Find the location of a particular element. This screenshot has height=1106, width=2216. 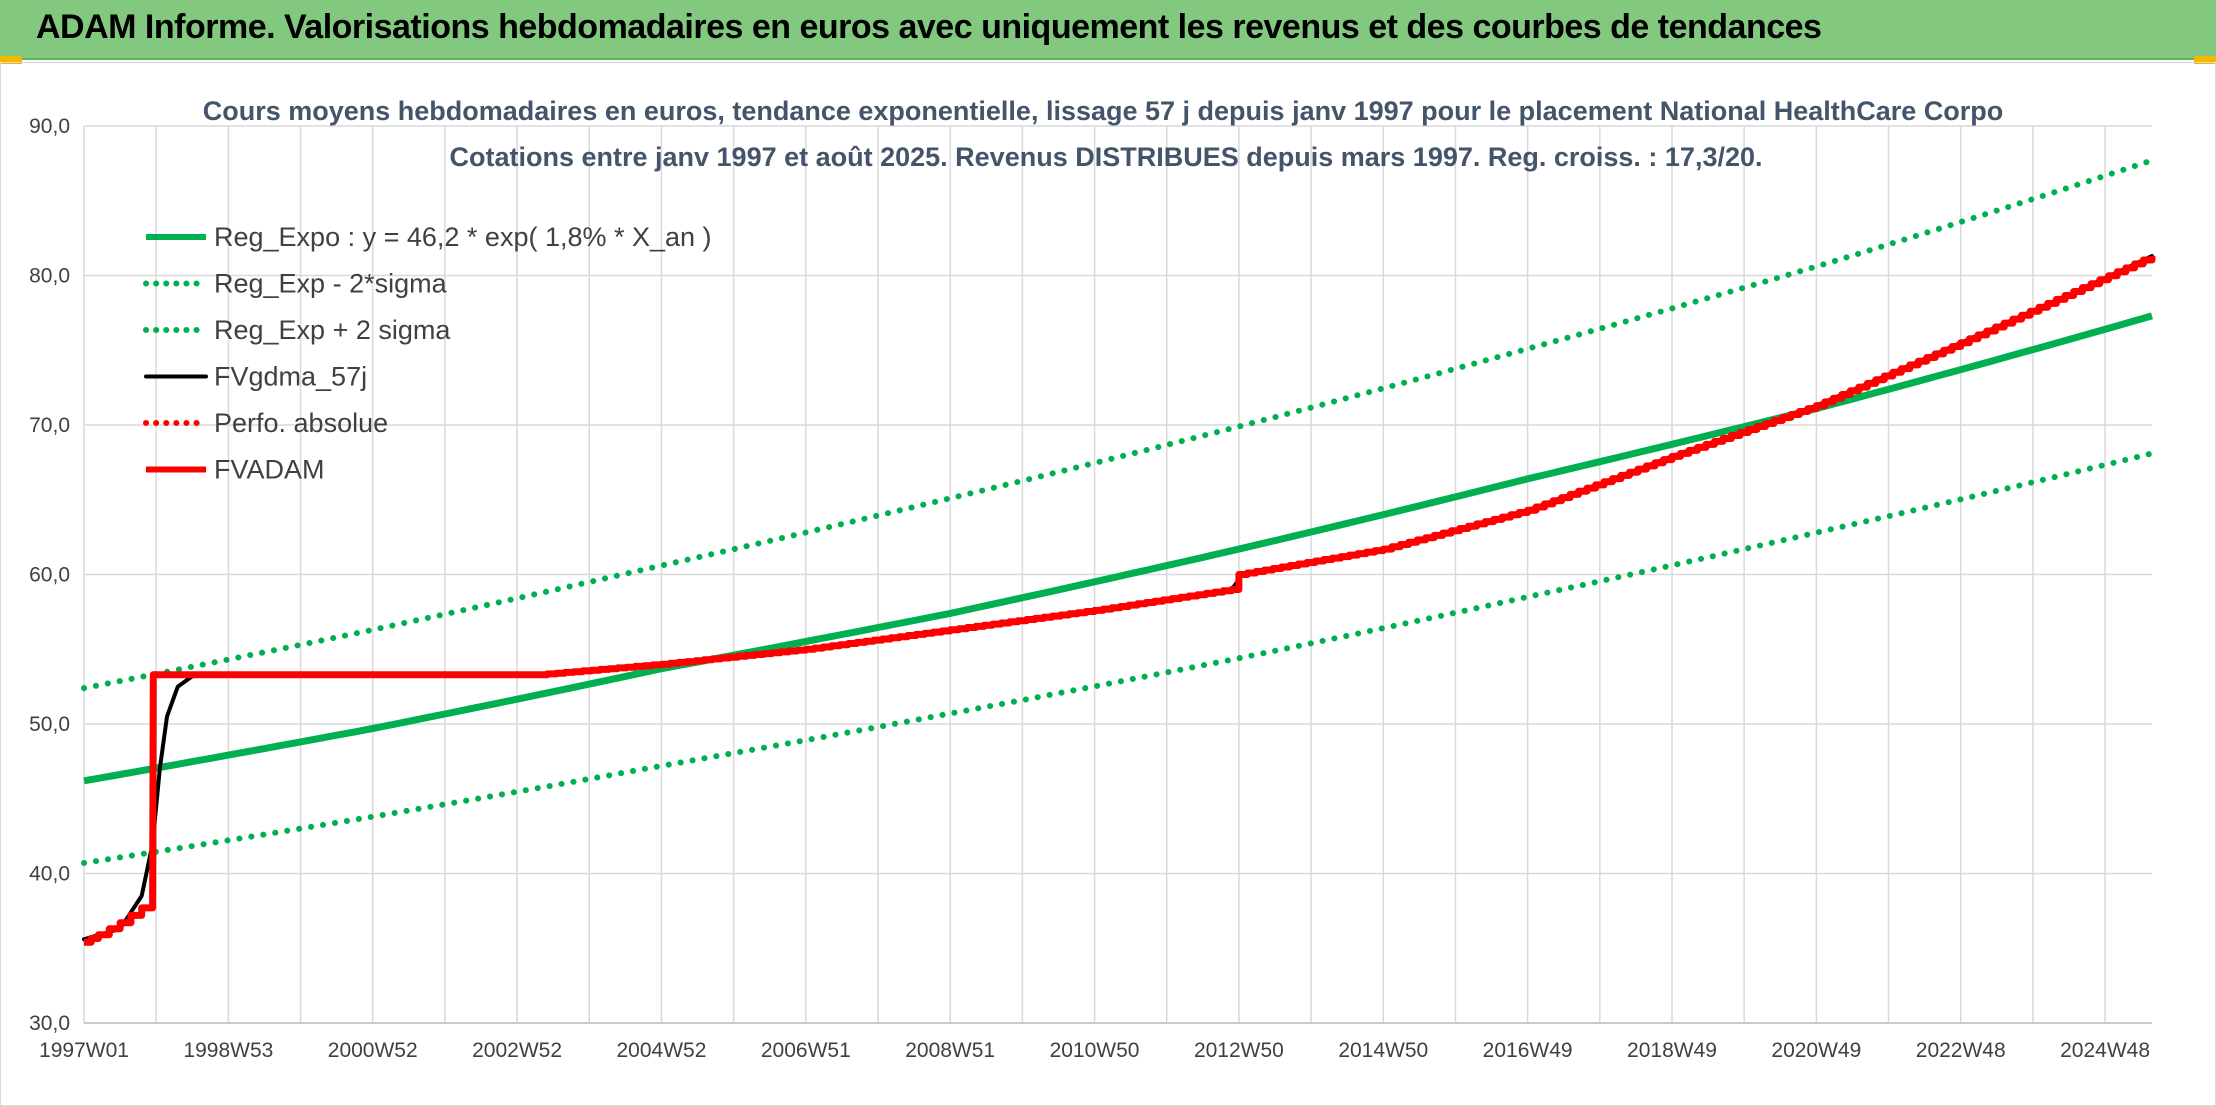

x-tick-label: 2000W52 is located at coordinates (373, 1050).